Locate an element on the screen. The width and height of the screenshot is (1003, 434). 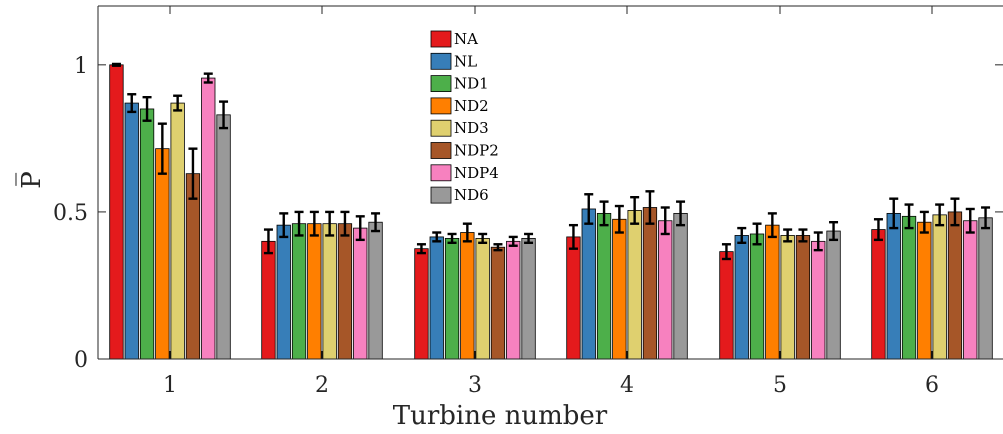
legend-item-na: NA is located at coordinates (454, 39).